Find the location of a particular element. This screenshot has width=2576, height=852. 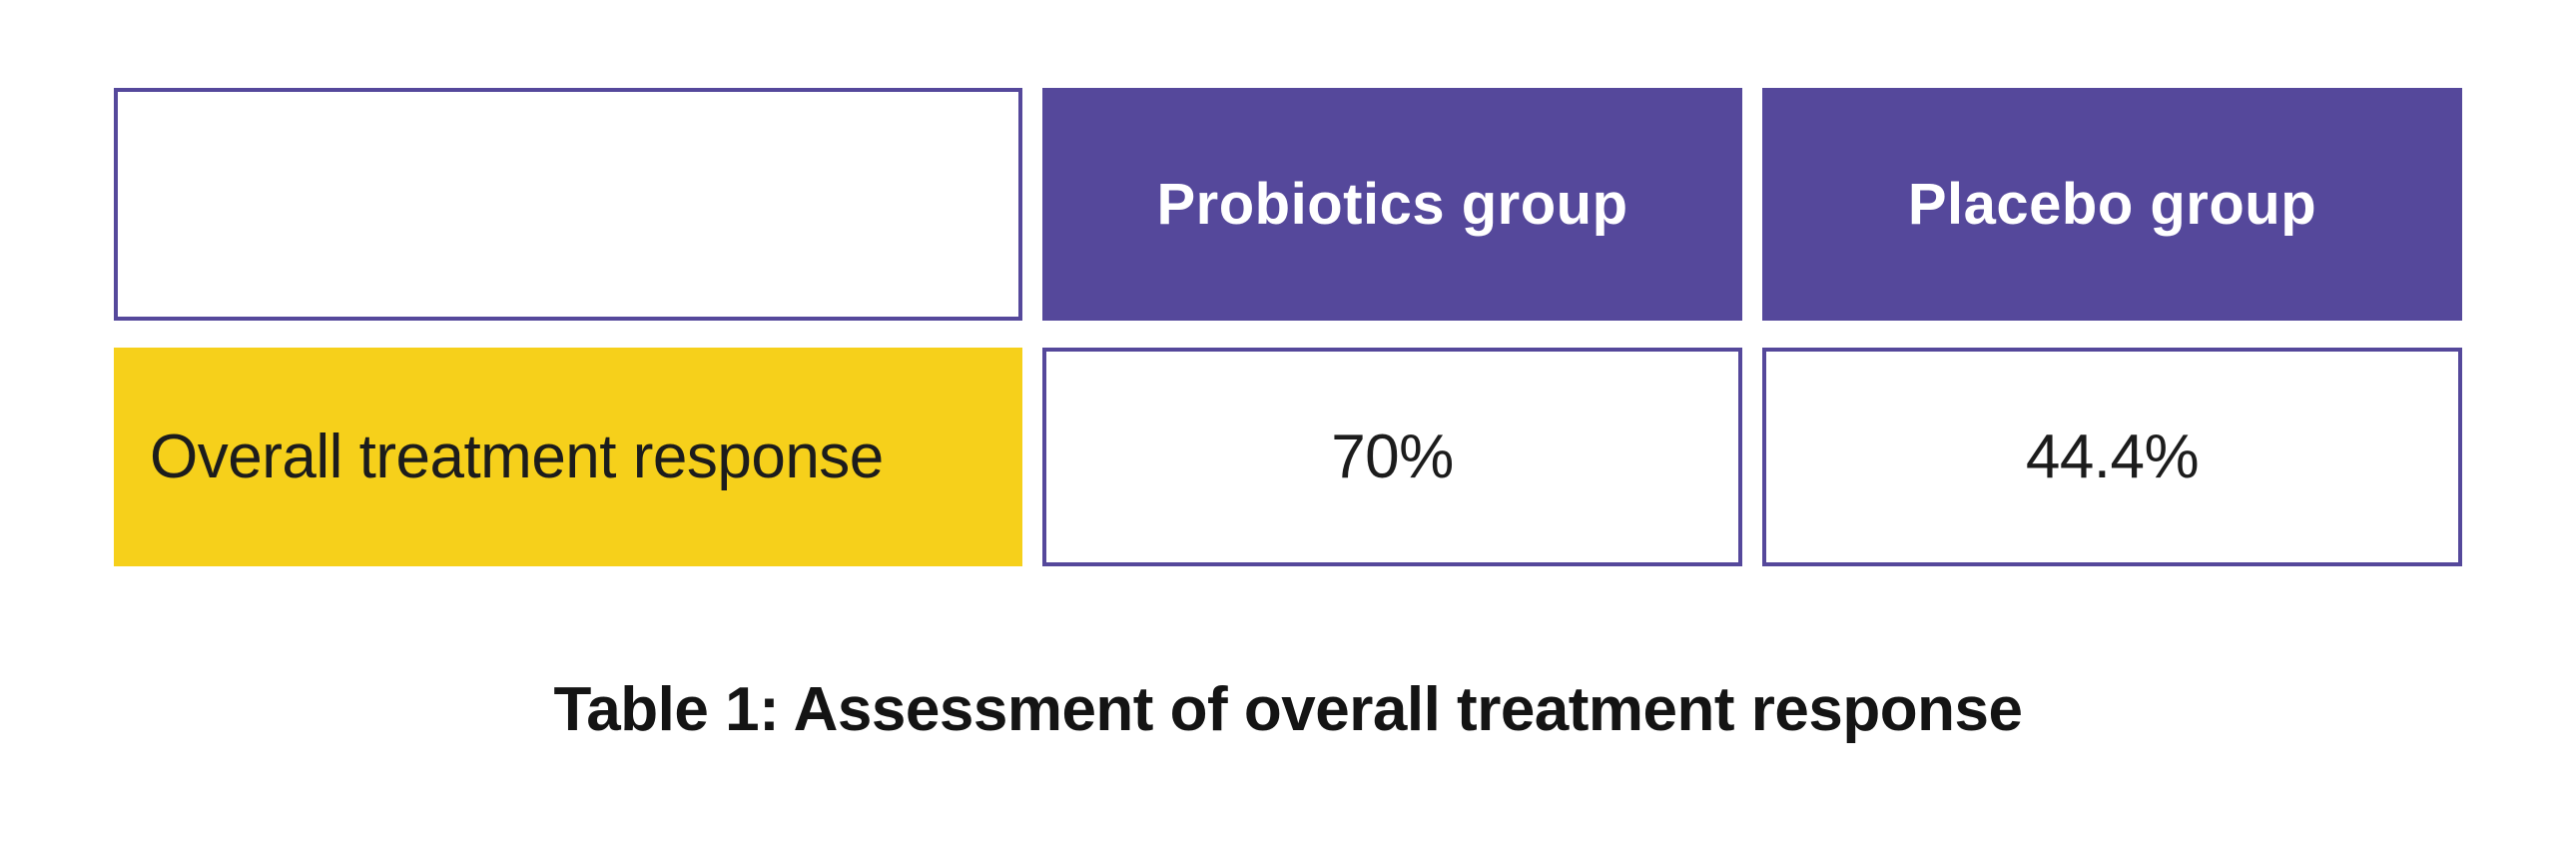

row-label-overall-treatment-response: Overall treatment response is located at coordinates (568, 457).